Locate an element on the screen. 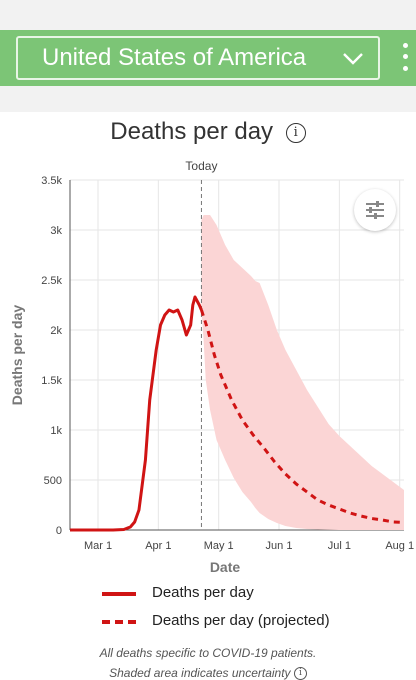  x-tick-label: May 1 is located at coordinates (219, 546).